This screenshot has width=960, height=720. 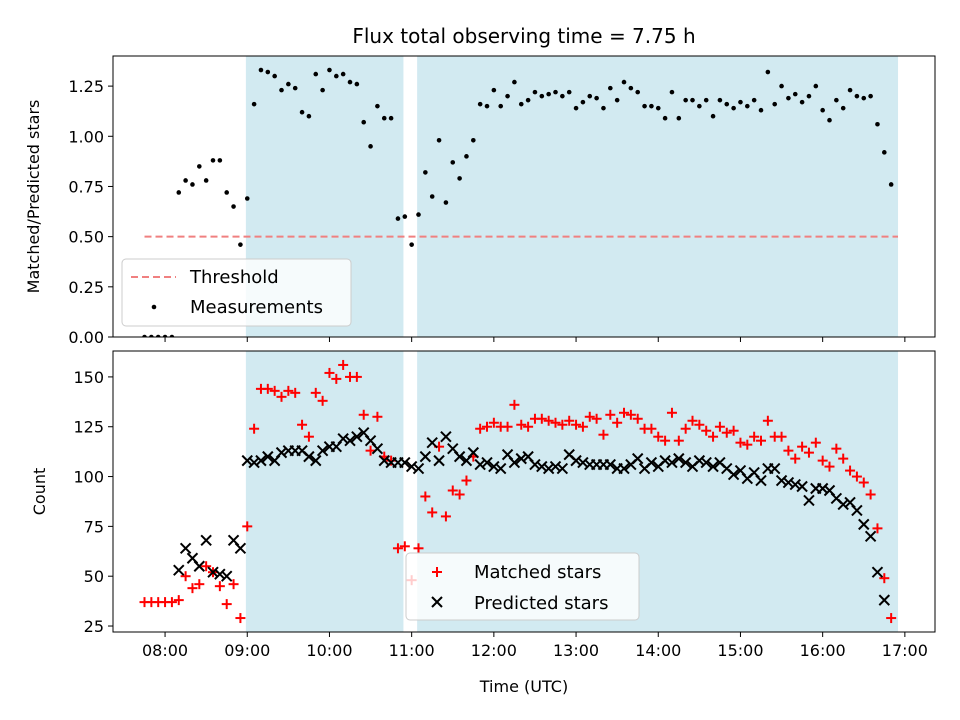 I want to click on legend-matched-label: Matched stars, so click(x=537, y=572).